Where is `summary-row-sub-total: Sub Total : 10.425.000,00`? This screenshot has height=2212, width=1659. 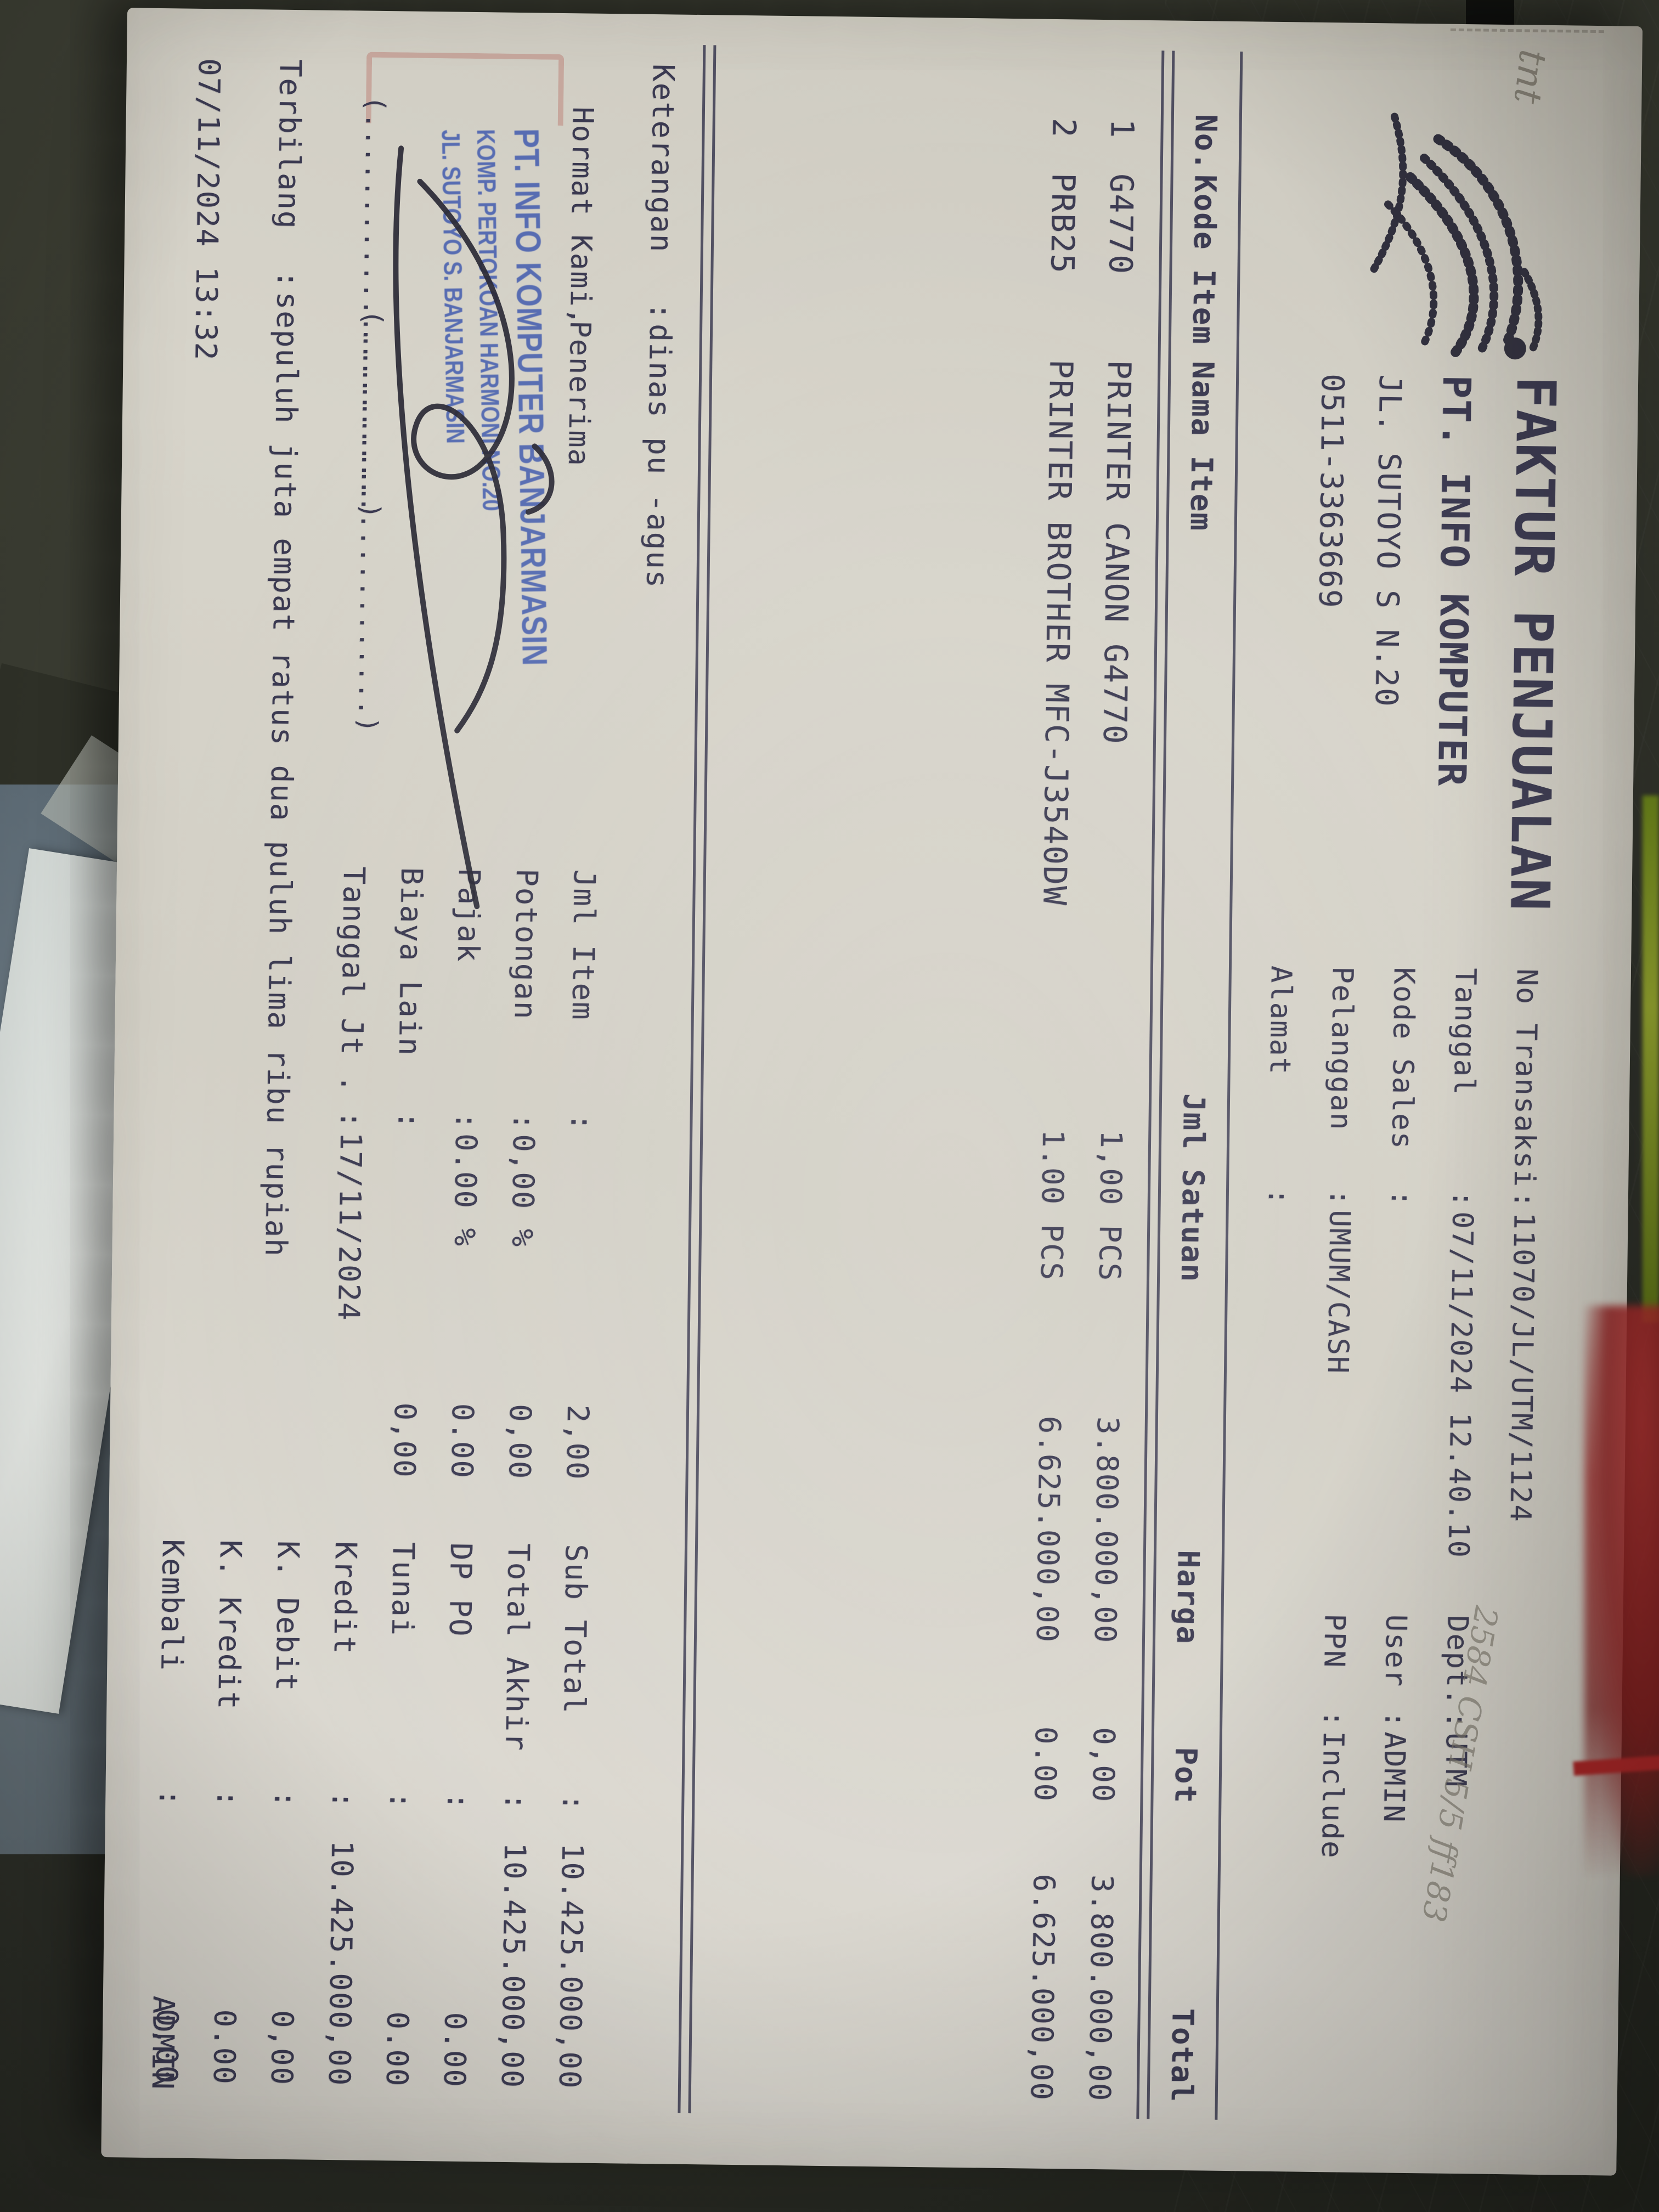 summary-row-sub-total: Sub Total : 10.425.000,00 is located at coordinates (573, 1817).